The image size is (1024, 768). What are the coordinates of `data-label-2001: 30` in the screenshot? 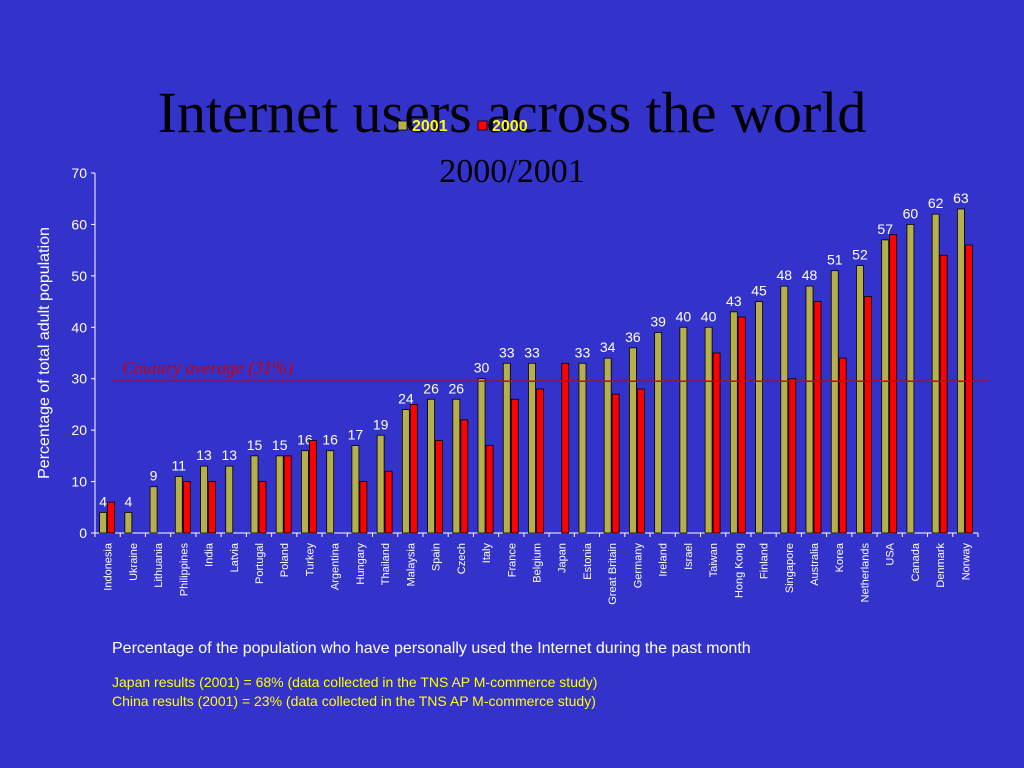 It's located at (482, 368).